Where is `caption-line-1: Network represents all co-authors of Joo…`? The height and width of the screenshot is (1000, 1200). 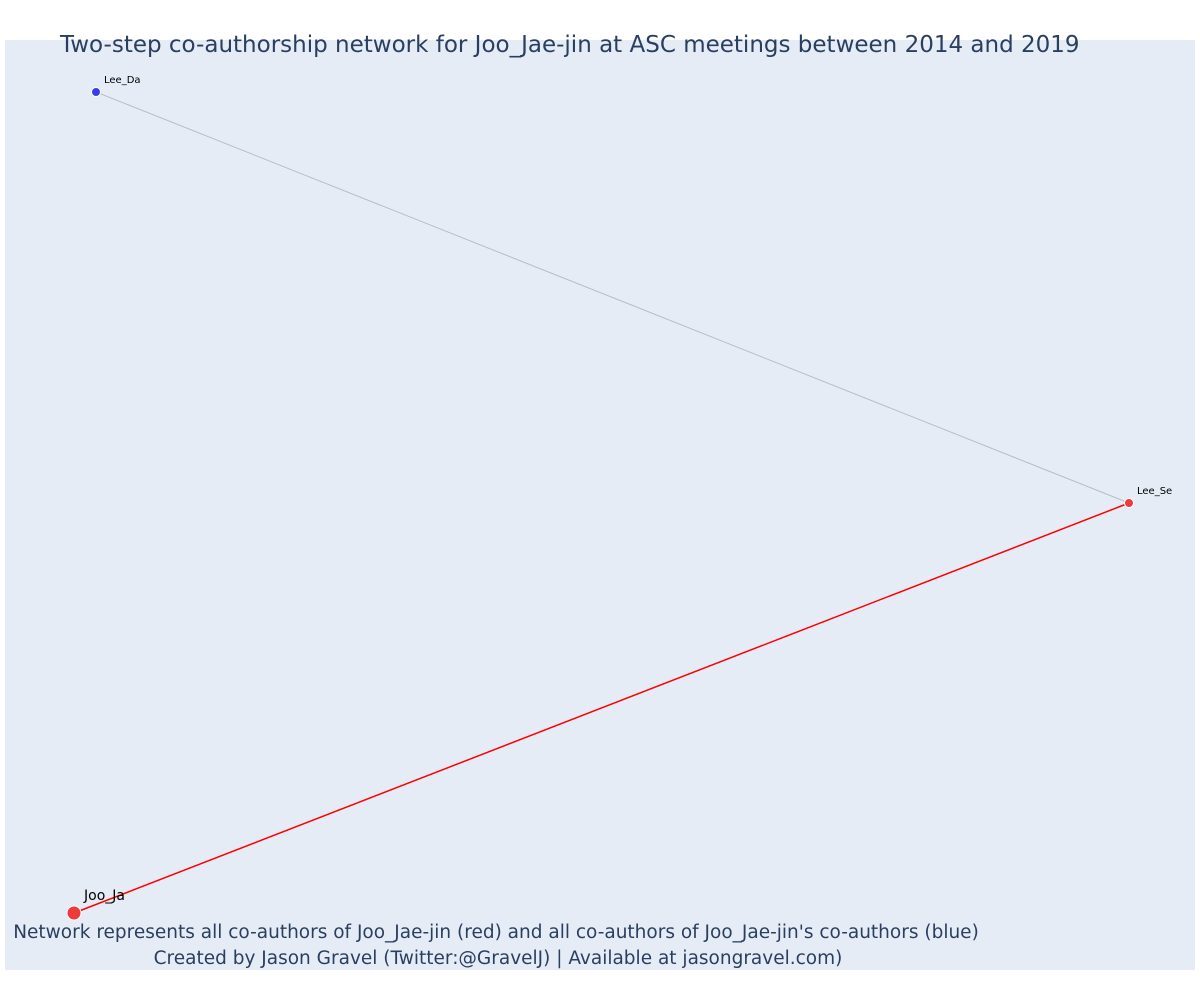
caption-line-1: Network represents all co-authors of Joo… is located at coordinates (496, 932).